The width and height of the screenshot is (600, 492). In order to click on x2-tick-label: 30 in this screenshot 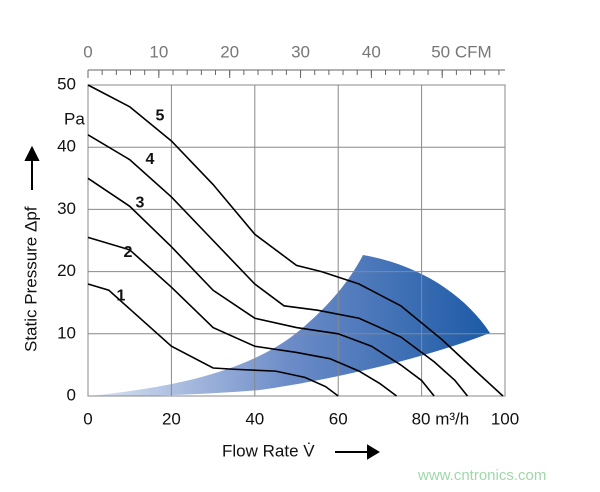, I will do `click(300, 51)`.